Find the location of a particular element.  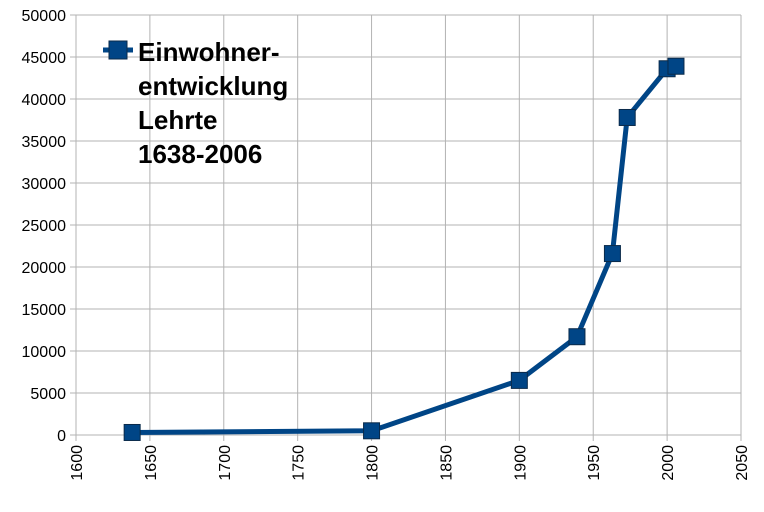

y-tick-label: 5000 is located at coordinates (48, 394).